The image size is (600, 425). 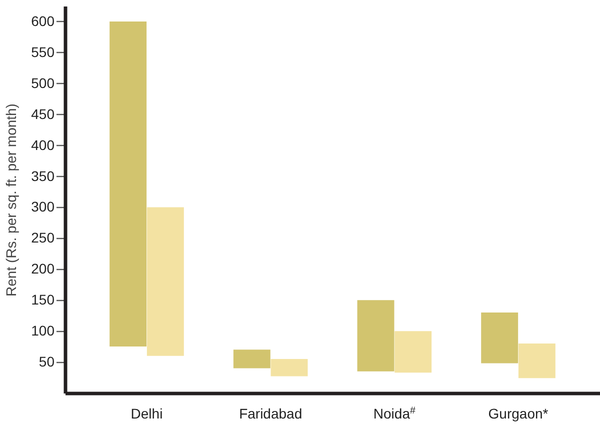 What do you see at coordinates (43, 20) in the screenshot?
I see `y-tick-label: 600` at bounding box center [43, 20].